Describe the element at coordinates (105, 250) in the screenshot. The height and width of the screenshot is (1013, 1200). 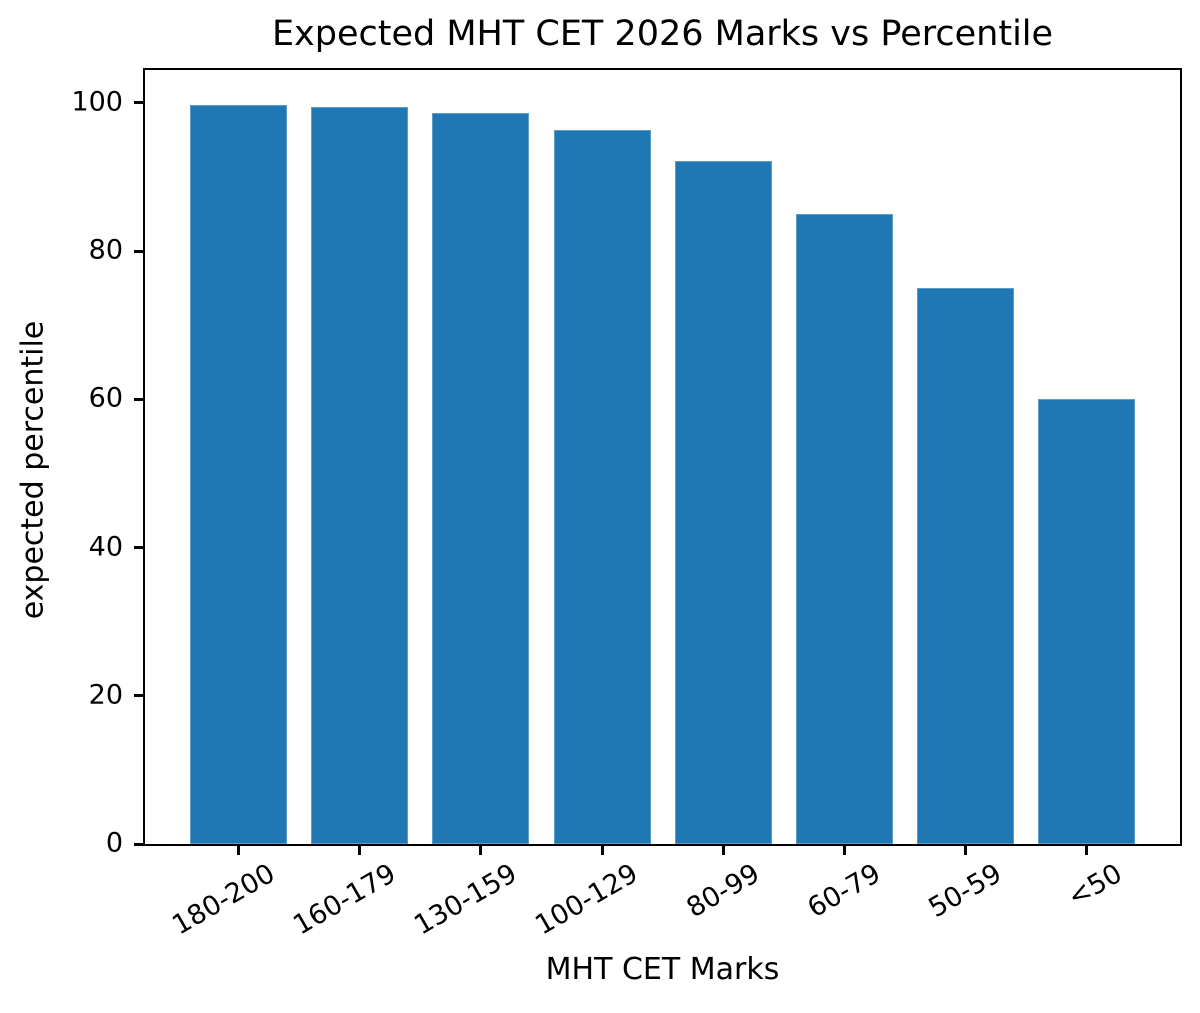
I see `y-tick-label: 80` at that location.